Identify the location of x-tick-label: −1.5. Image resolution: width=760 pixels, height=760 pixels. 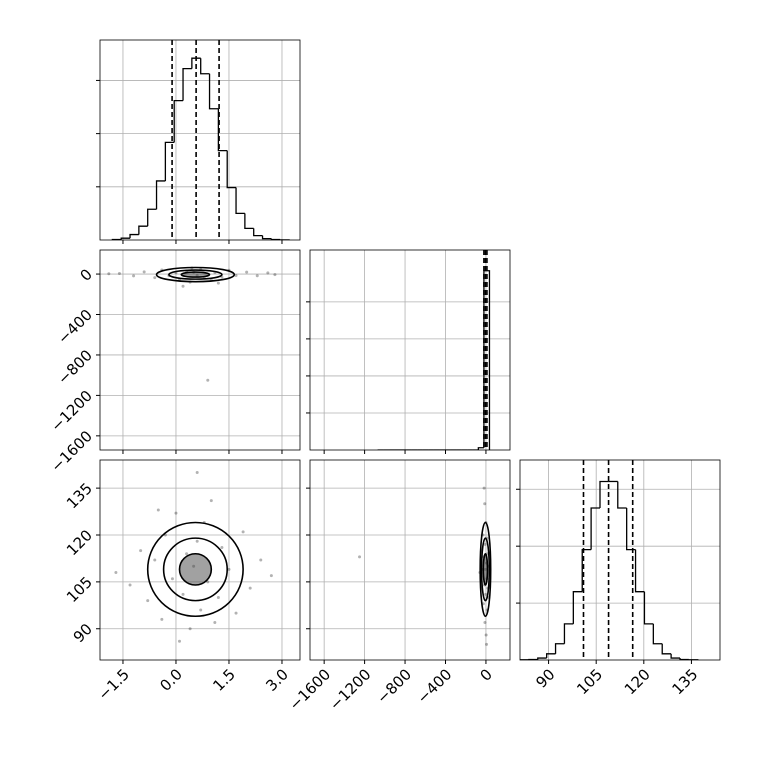
(113, 684).